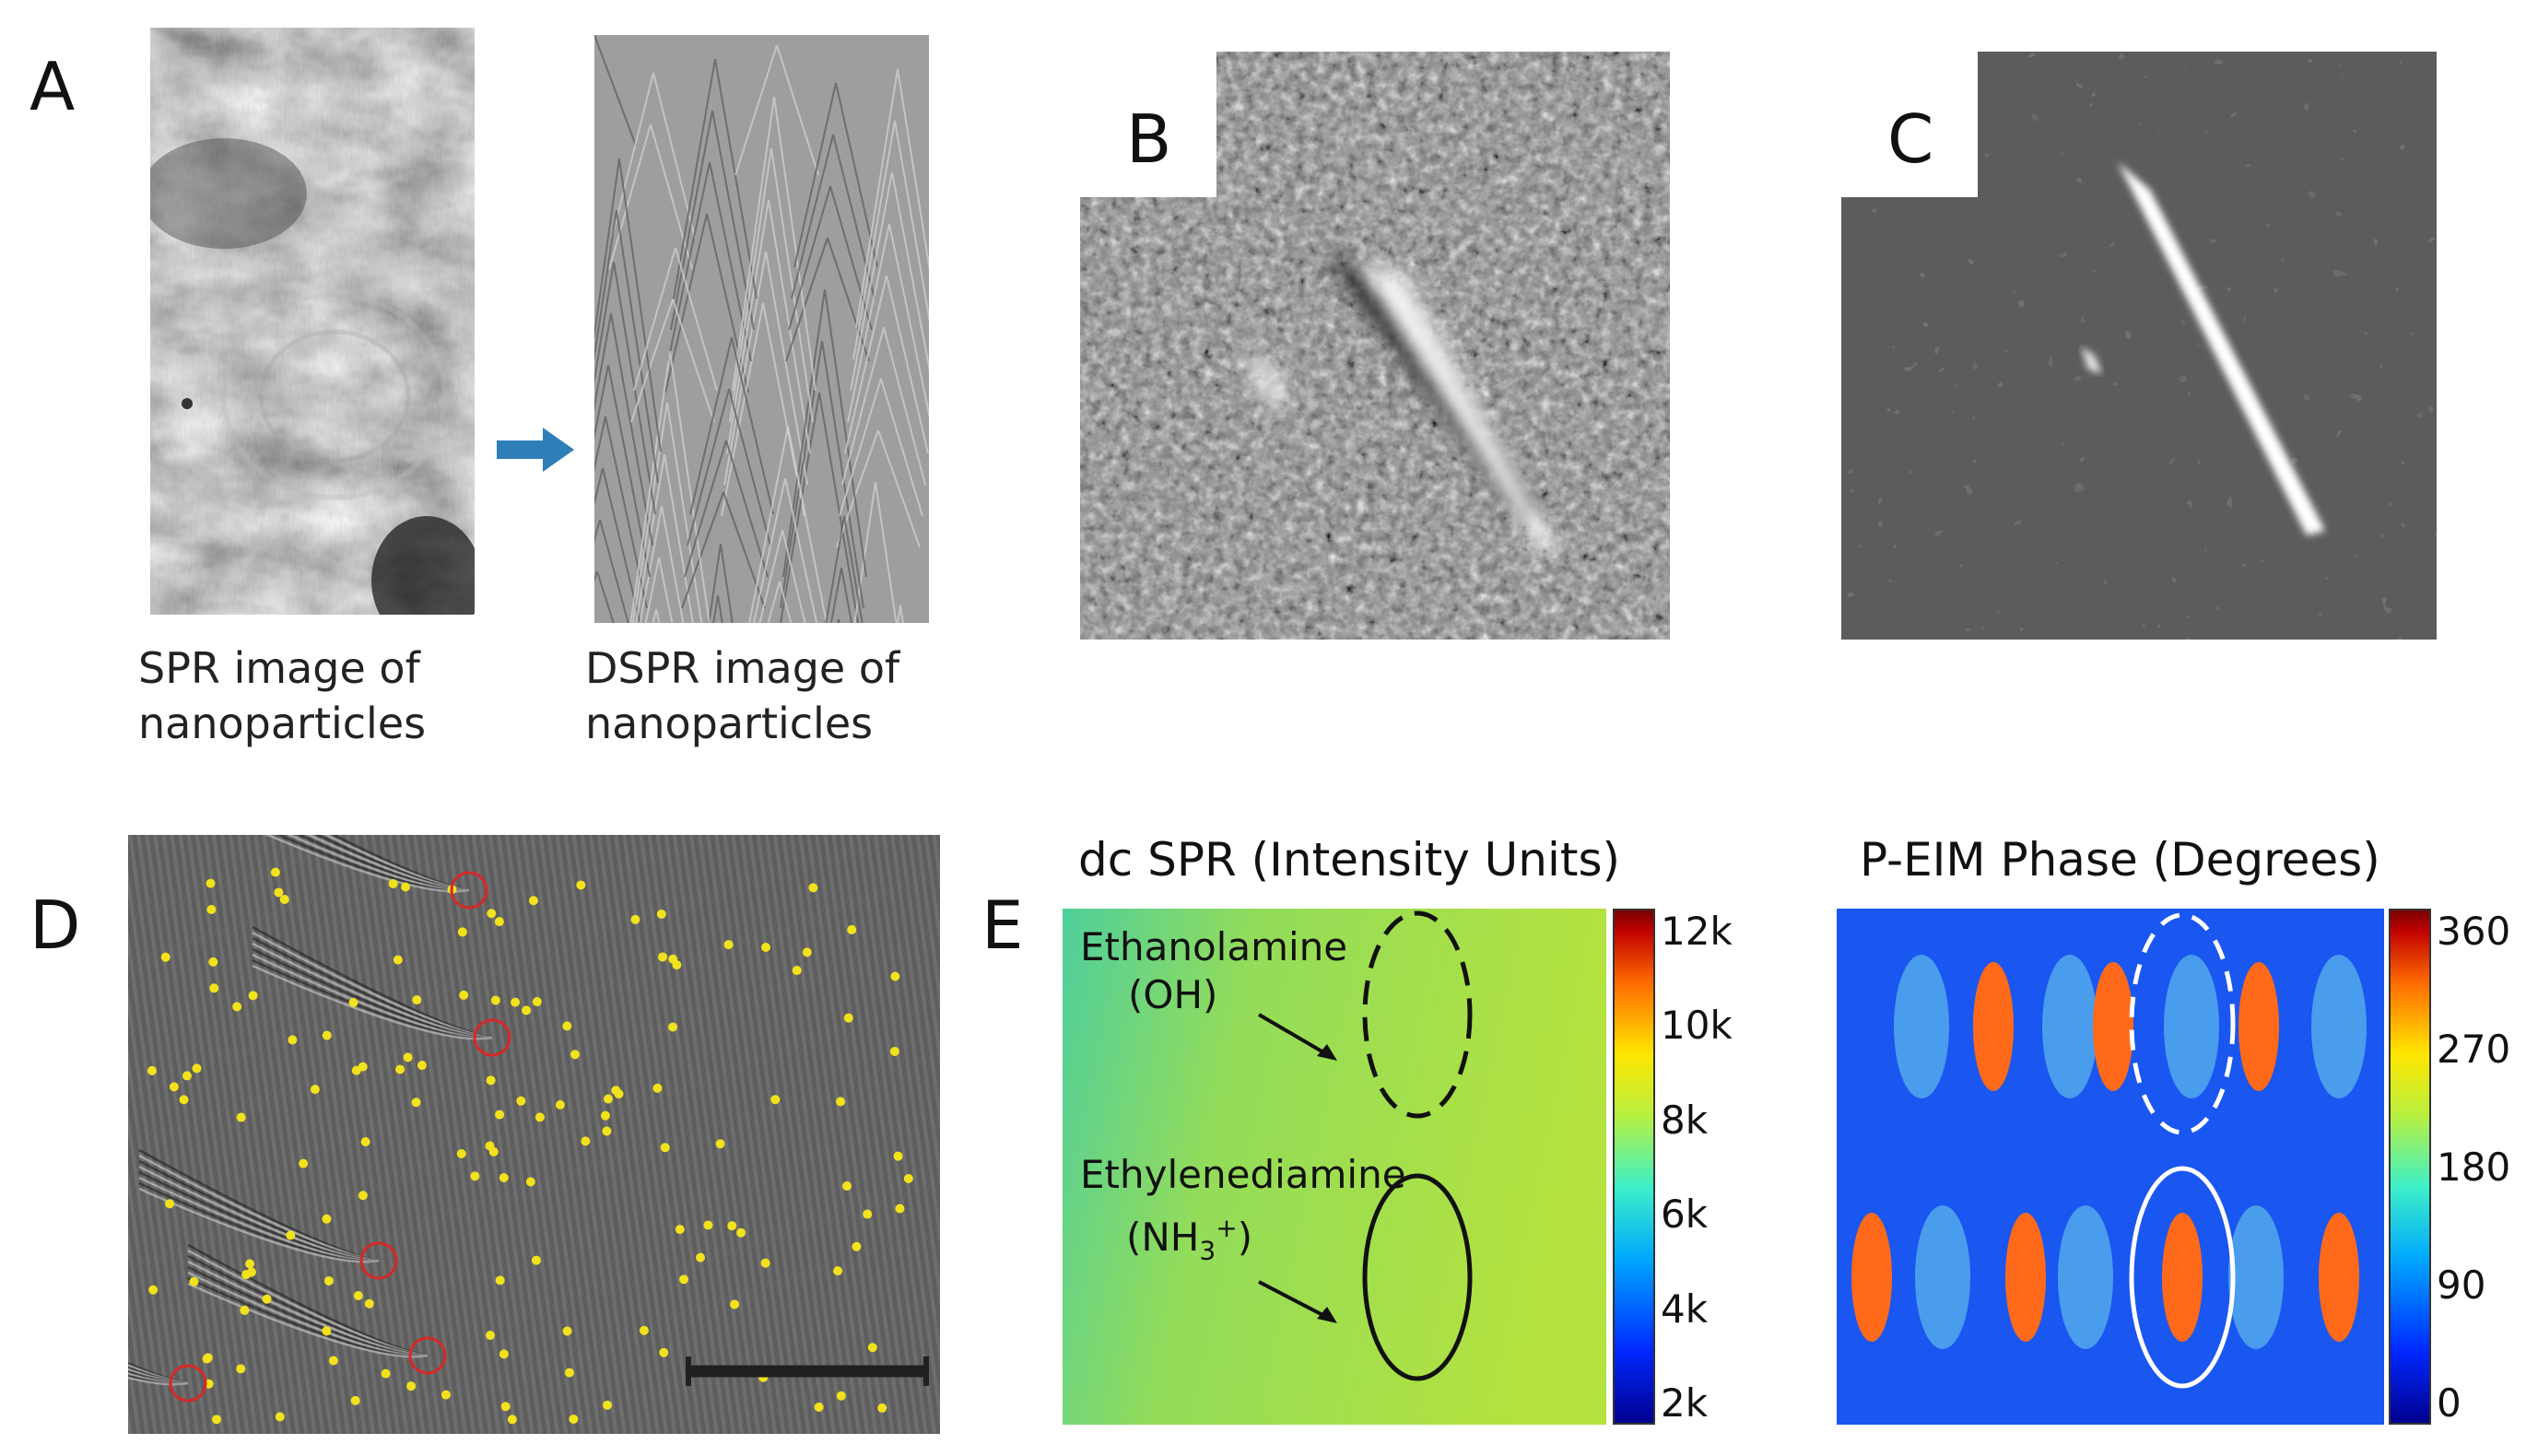  Describe the element at coordinates (761, 329) in the screenshot. I see `dspr-image` at that location.